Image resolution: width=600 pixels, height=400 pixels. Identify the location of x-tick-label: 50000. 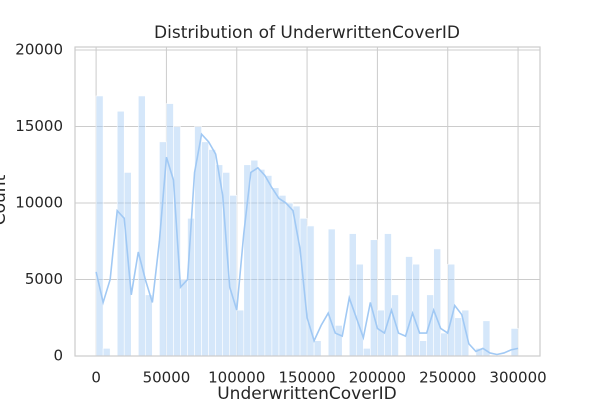
(167, 378).